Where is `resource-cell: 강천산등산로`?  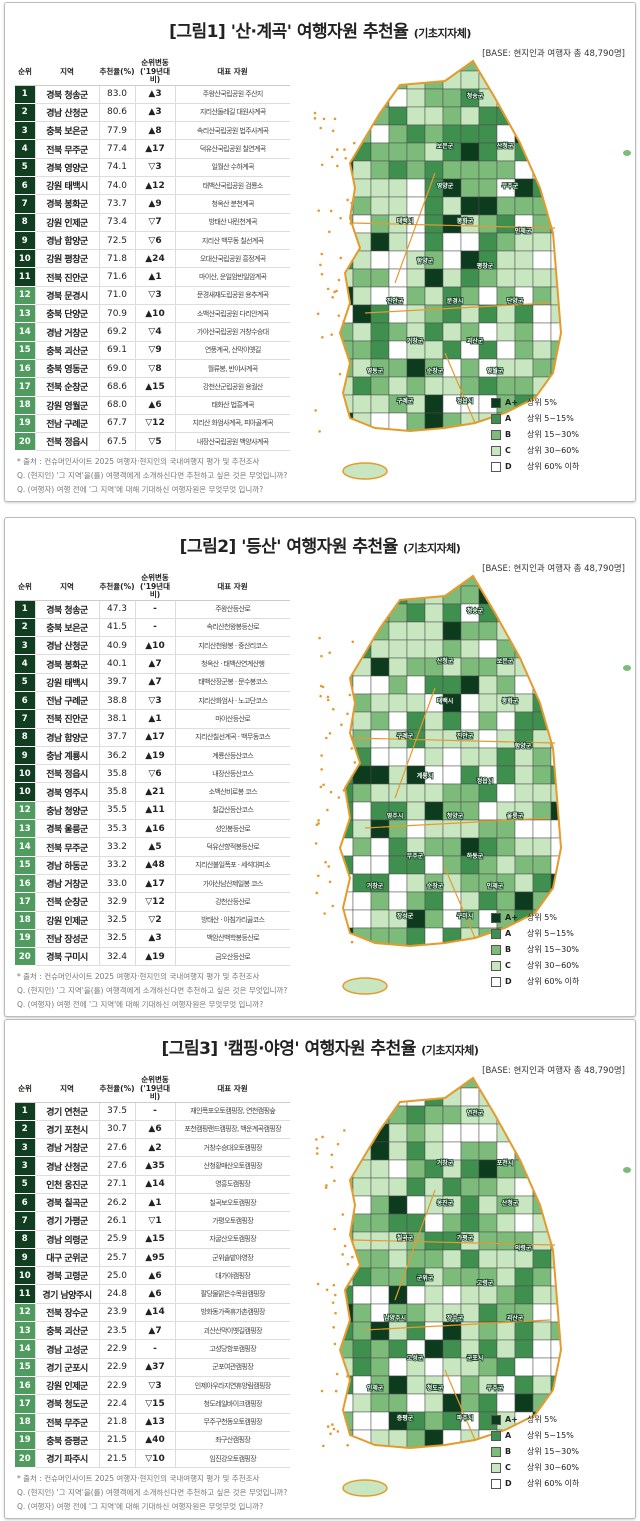 resource-cell: 강천산등산로 is located at coordinates (232, 902).